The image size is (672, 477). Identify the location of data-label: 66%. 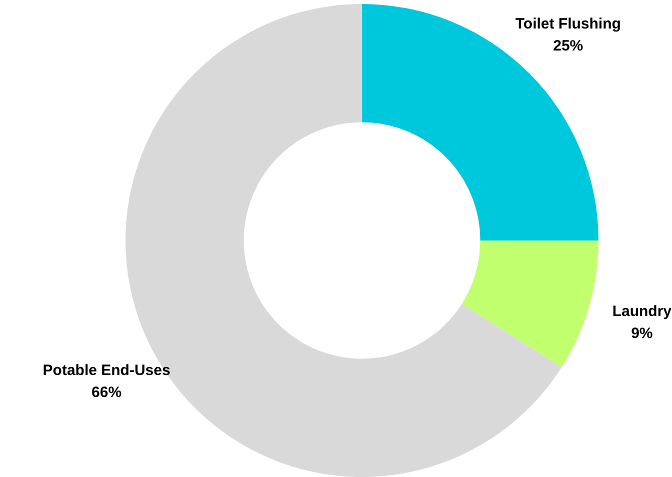
(107, 393).